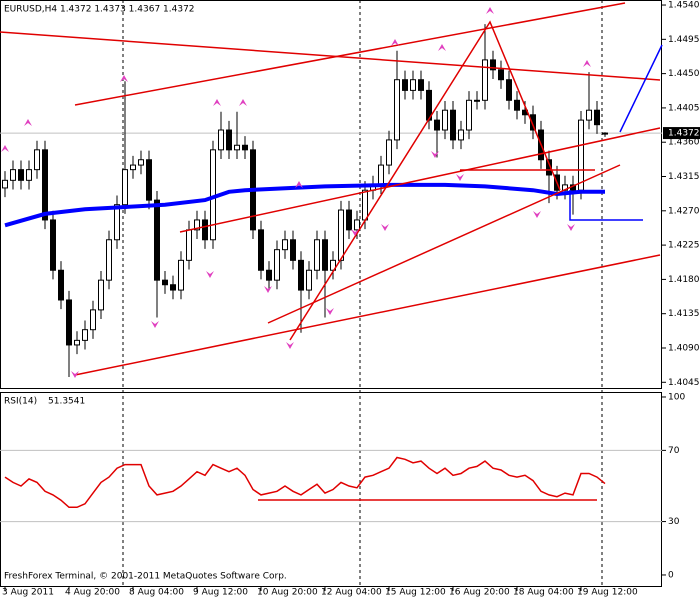  I want to click on price-label-box, so click(681, 133).